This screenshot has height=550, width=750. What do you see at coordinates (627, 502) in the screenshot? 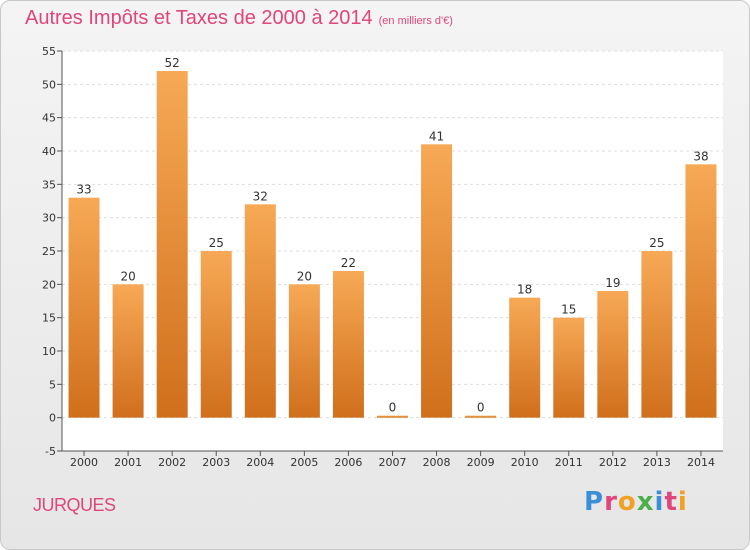
I see `logo-letter: o` at bounding box center [627, 502].